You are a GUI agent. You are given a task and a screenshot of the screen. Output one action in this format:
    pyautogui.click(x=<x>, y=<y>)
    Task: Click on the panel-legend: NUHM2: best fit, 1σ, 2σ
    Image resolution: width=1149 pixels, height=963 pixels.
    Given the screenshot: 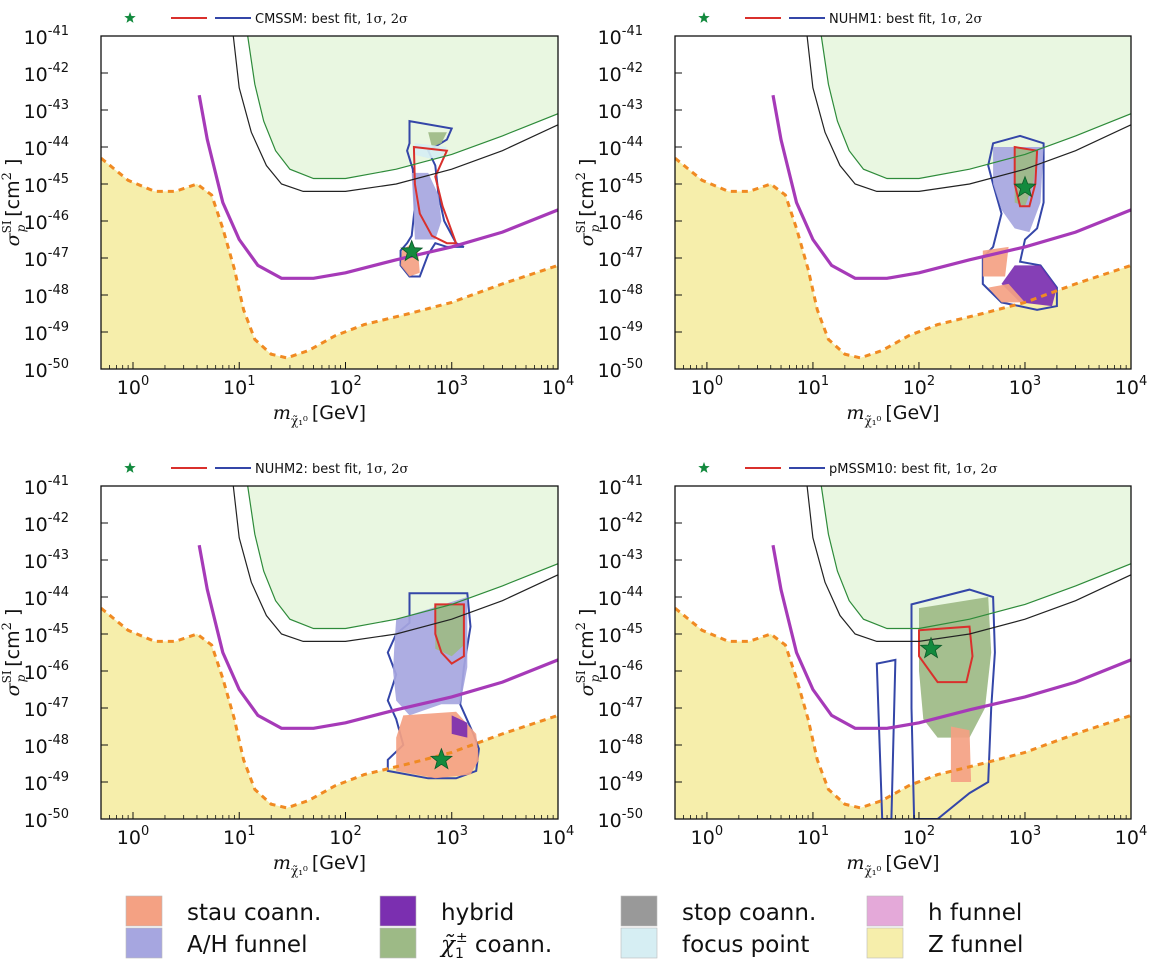 What is the action you would take?
    pyautogui.click(x=266, y=469)
    